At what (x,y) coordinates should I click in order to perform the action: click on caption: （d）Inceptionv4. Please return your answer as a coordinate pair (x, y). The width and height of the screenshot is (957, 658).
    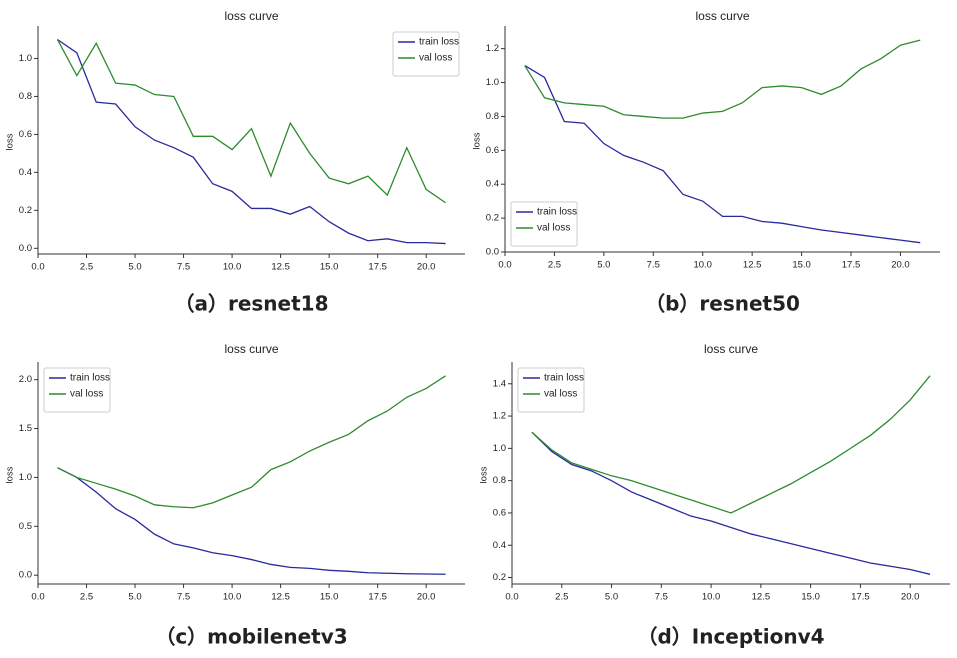
    Looking at the image, I should click on (730, 637).